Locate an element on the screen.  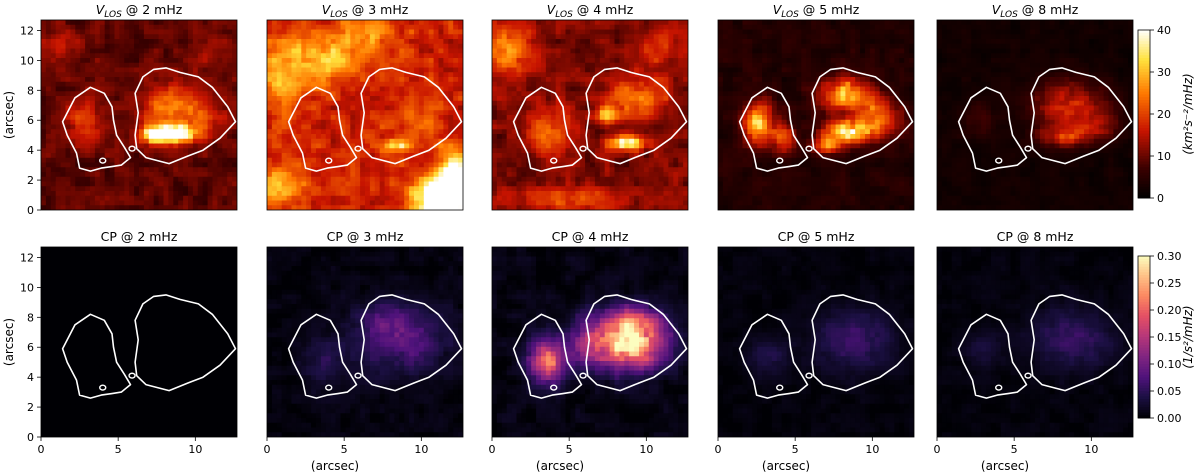
colorbar-label: (1/s²/mHz) is located at coordinates (1188, 336).